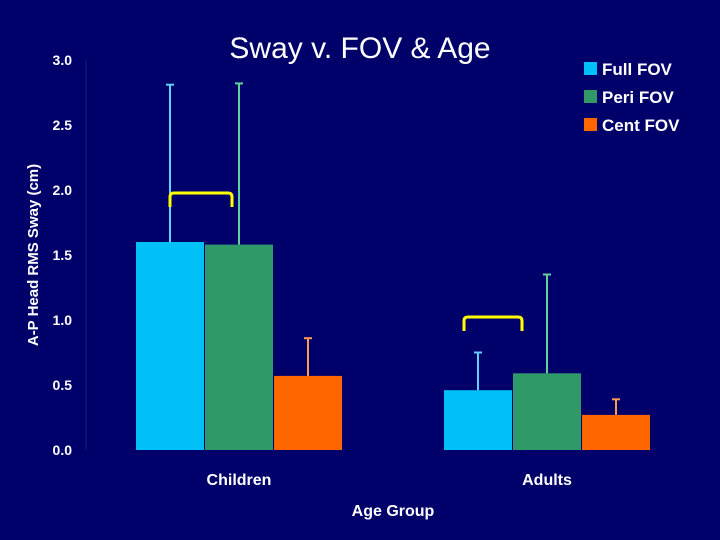 This screenshot has height=540, width=720. I want to click on y-tick-label: 0.5, so click(63, 385).